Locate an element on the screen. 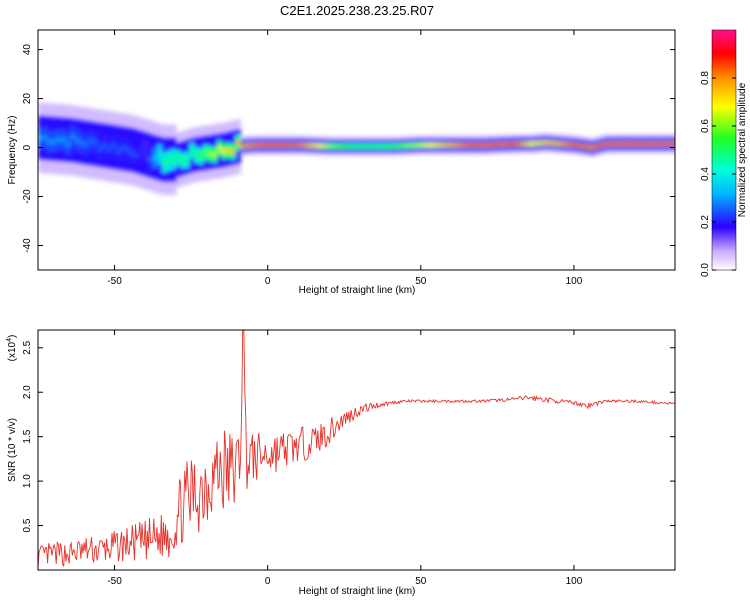  snr-x-tick-label: 100 is located at coordinates (574, 581).